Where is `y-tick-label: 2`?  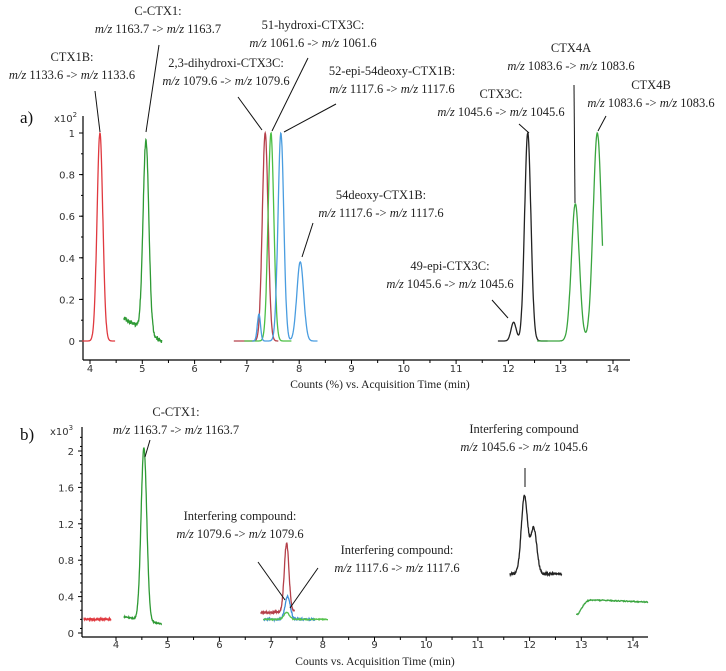
y-tick-label: 2 is located at coordinates (71, 452).